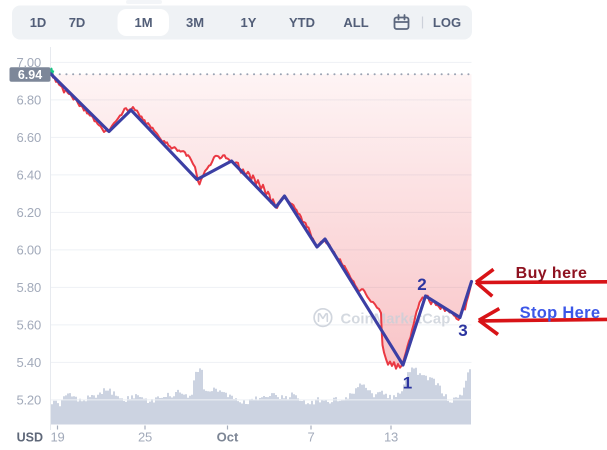 This screenshot has width=607, height=450. Describe the element at coordinates (28, 212) in the screenshot. I see `svg-text: 6.20` at that location.